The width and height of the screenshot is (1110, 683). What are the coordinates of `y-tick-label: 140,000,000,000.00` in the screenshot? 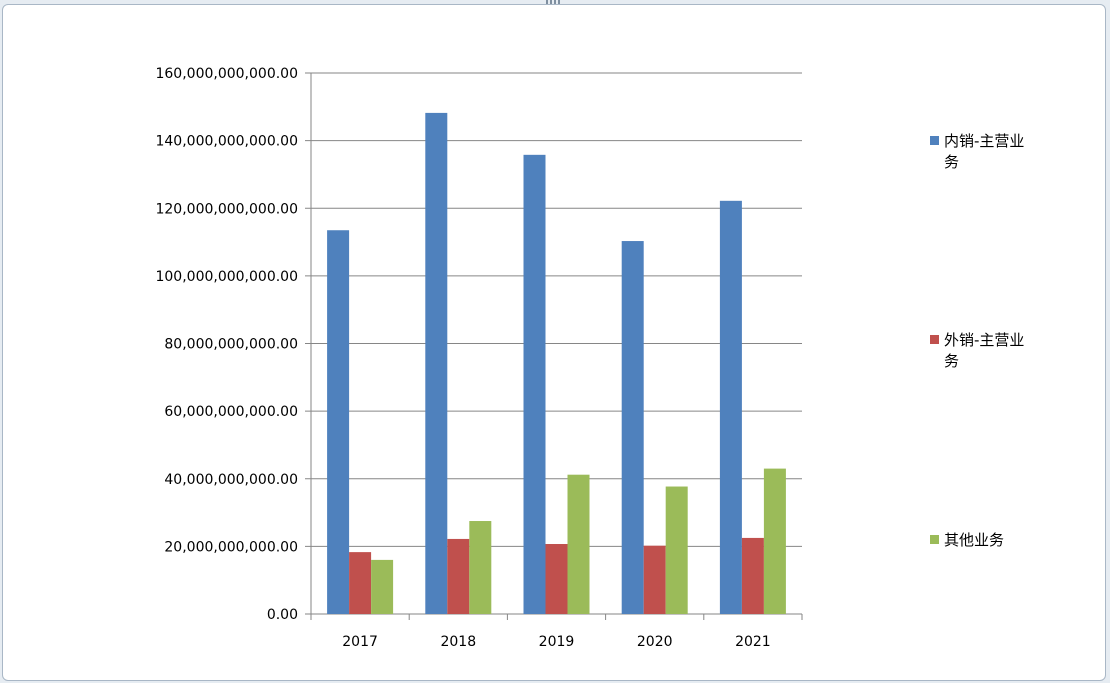 It's located at (226, 142).